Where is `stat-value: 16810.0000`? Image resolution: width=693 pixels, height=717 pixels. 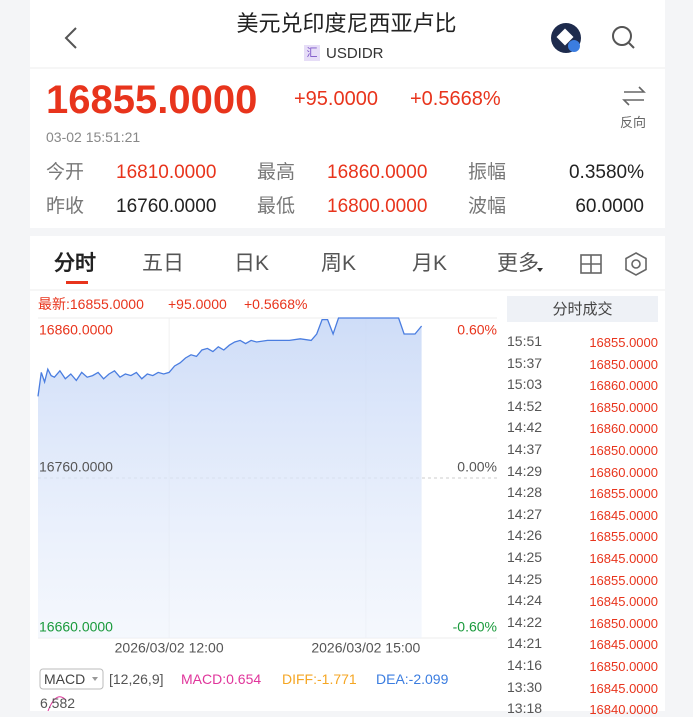
stat-value: 16810.0000 is located at coordinates (166, 172).